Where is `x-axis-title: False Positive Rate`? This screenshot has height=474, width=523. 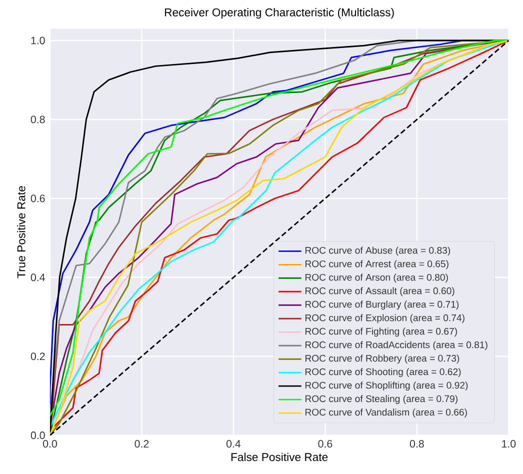
x-axis-title: False Positive Rate is located at coordinates (279, 457).